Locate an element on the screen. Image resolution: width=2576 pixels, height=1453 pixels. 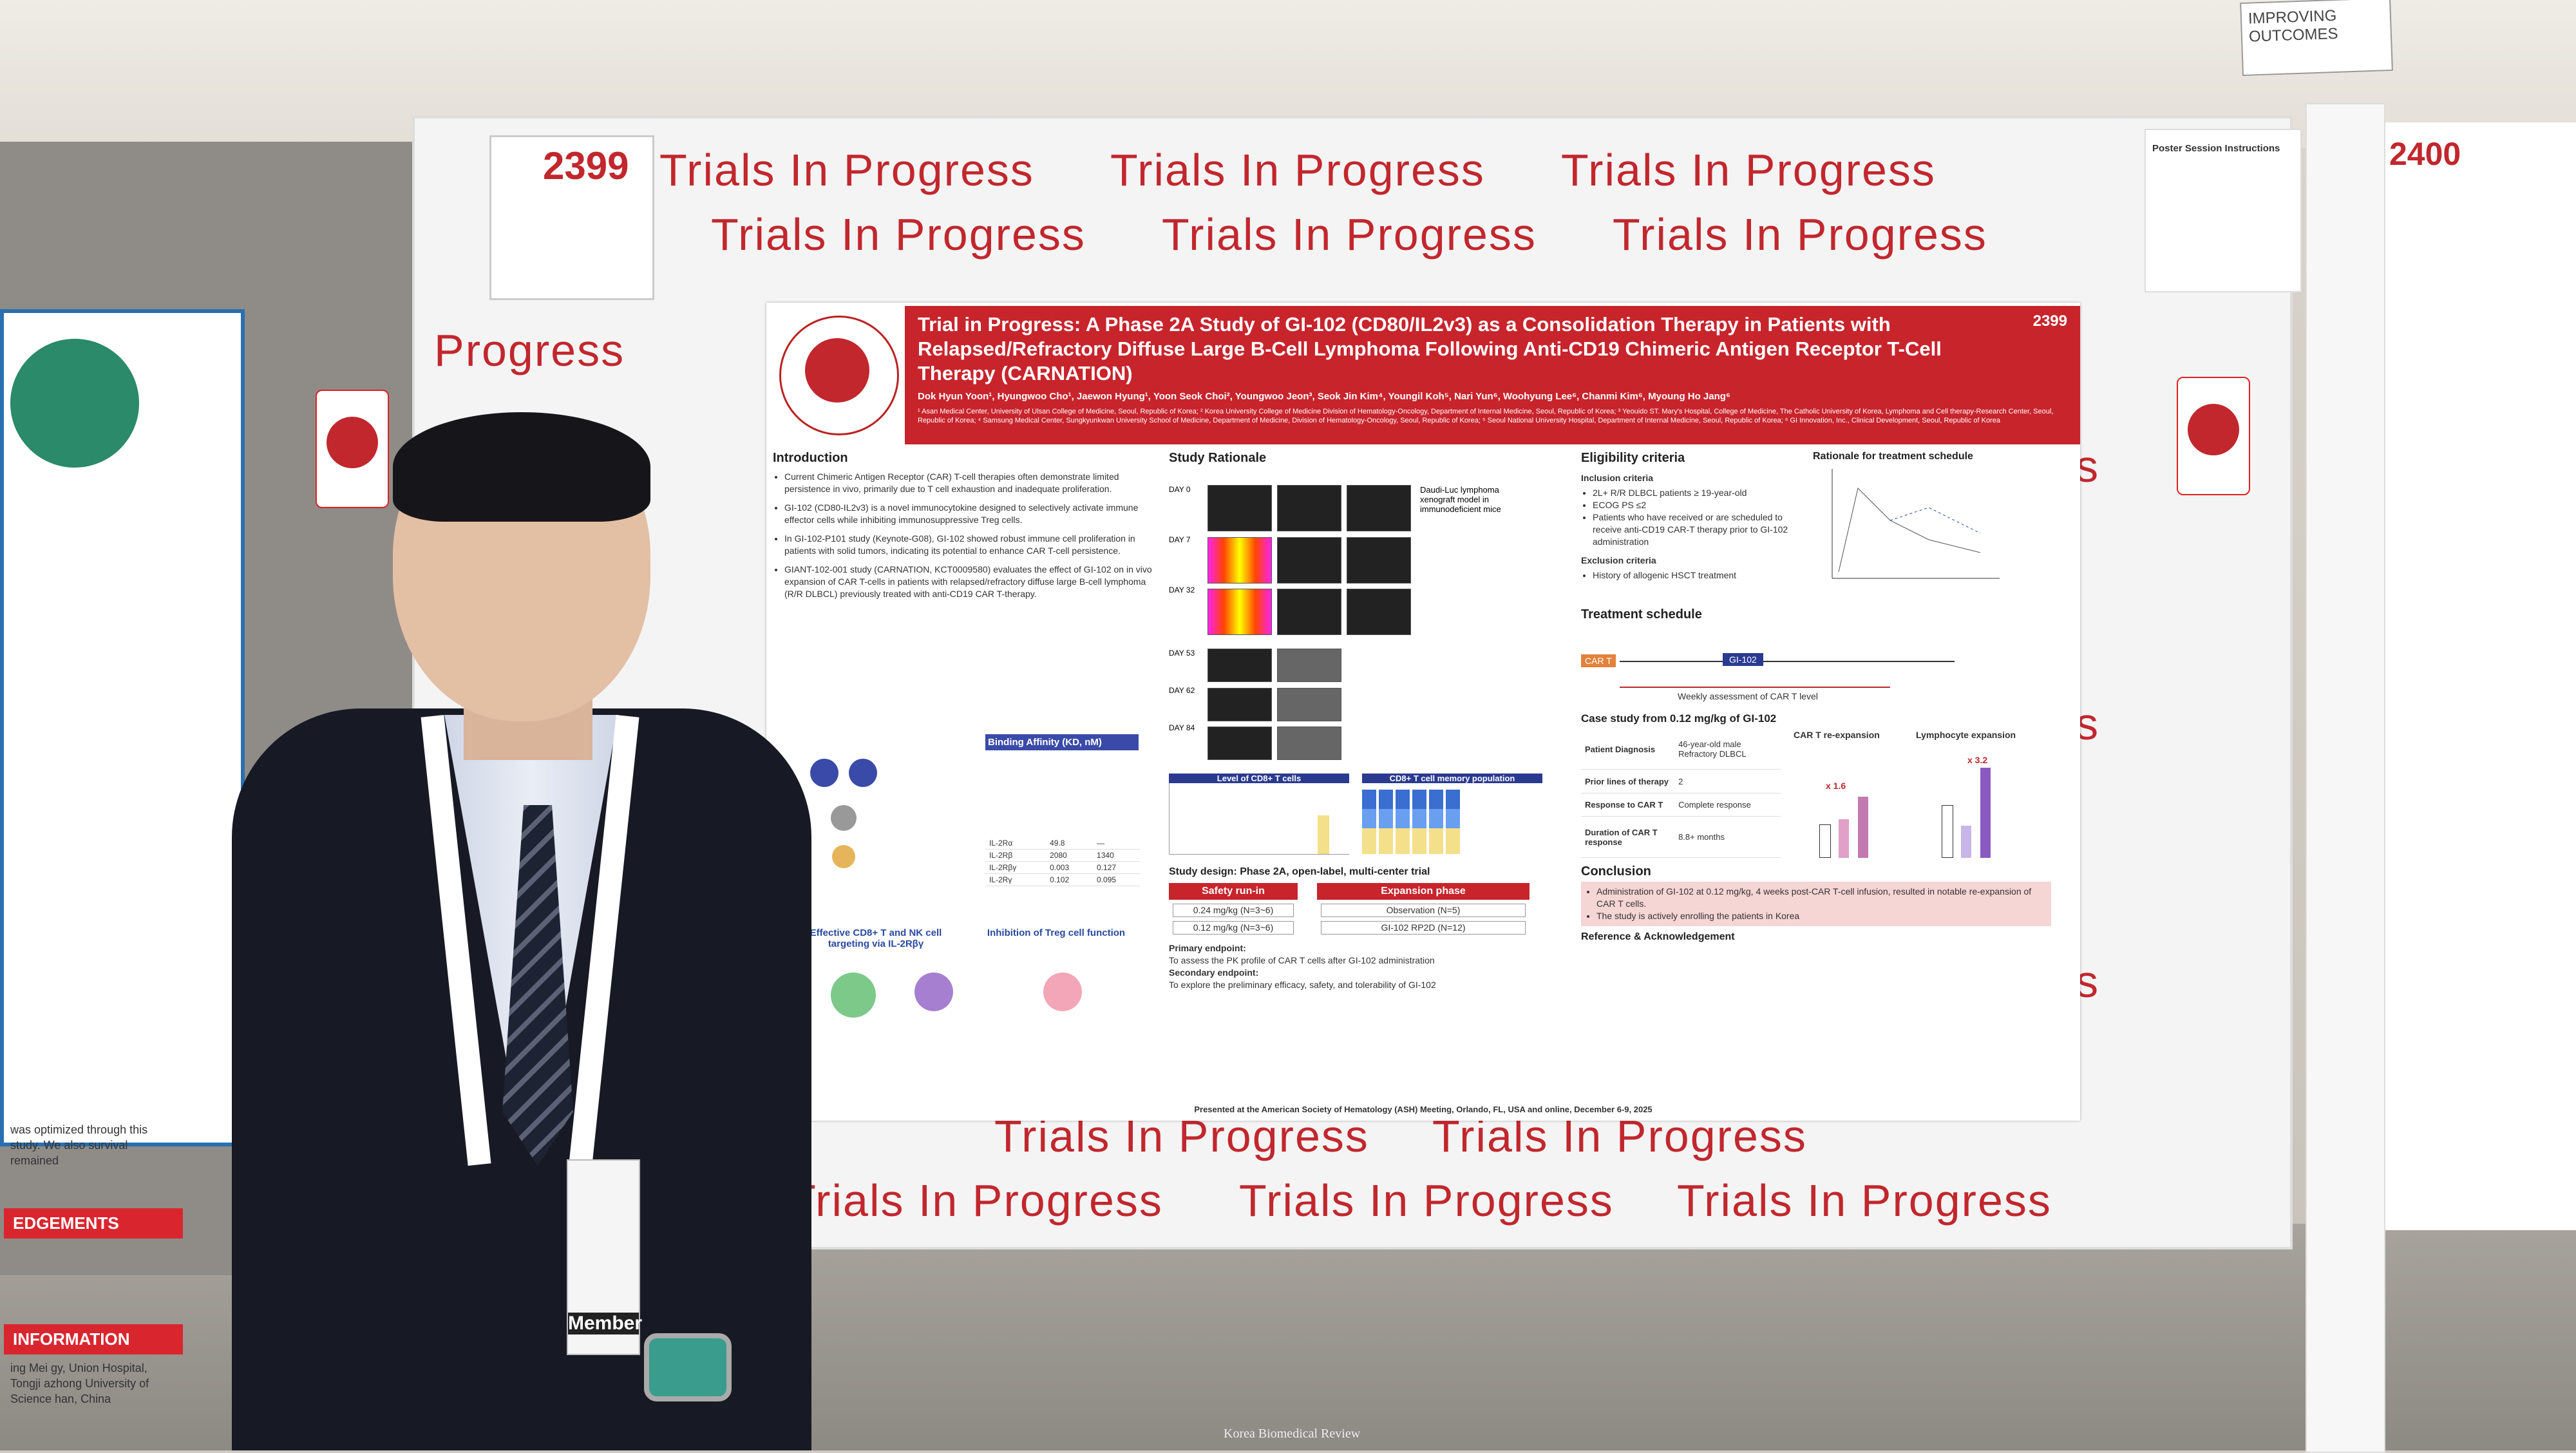
right-poster-number: 2400 is located at coordinates (2425, 154).